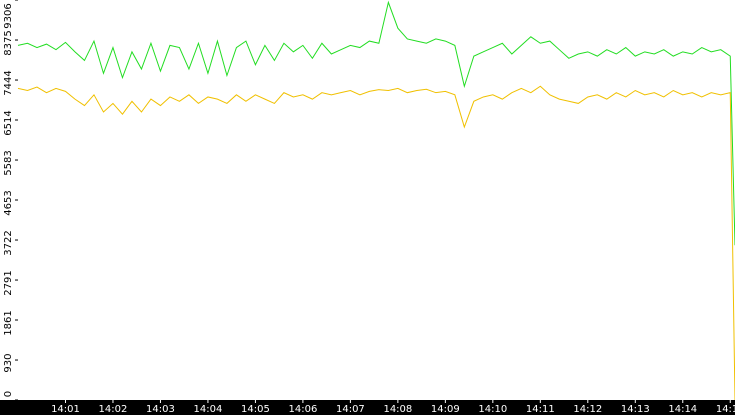  Describe the element at coordinates (65, 409) in the screenshot. I see `x-tick-label: 14:01` at that location.